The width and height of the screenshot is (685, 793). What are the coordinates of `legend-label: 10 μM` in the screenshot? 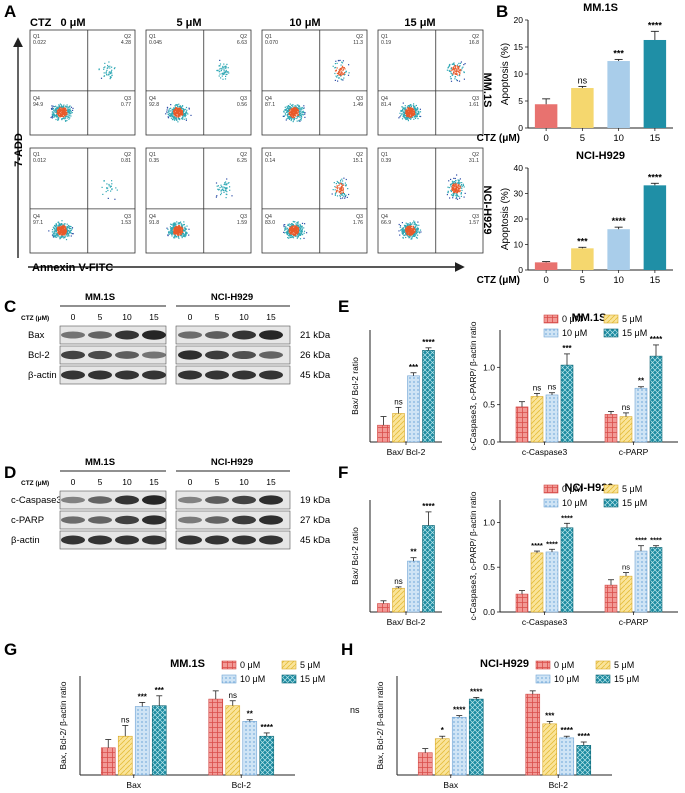 It's located at (574, 503).